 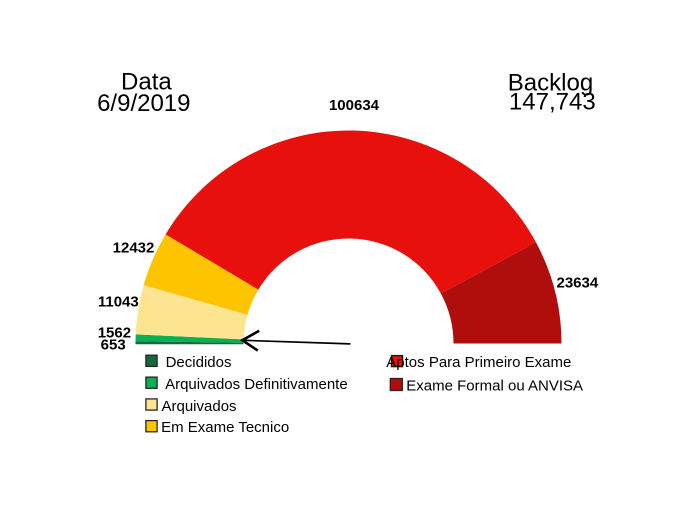 I want to click on svg-text: Arquivados Definitivamente, so click(x=256, y=384).